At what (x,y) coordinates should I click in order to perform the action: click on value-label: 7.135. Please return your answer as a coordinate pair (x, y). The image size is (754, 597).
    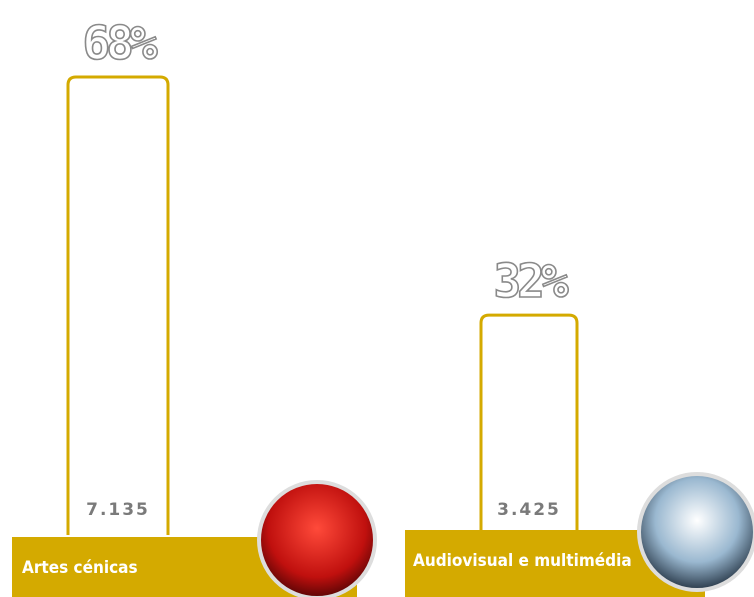
    Looking at the image, I should click on (118, 510).